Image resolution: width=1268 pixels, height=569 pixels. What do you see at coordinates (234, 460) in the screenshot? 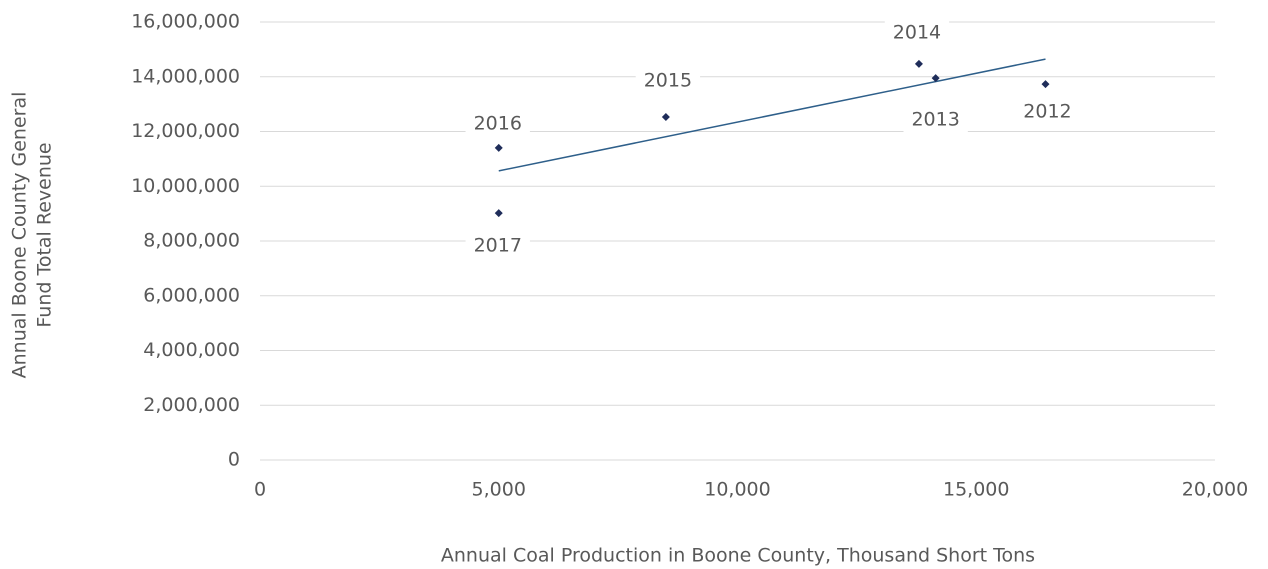
I see `y-tick-label: 0` at bounding box center [234, 460].